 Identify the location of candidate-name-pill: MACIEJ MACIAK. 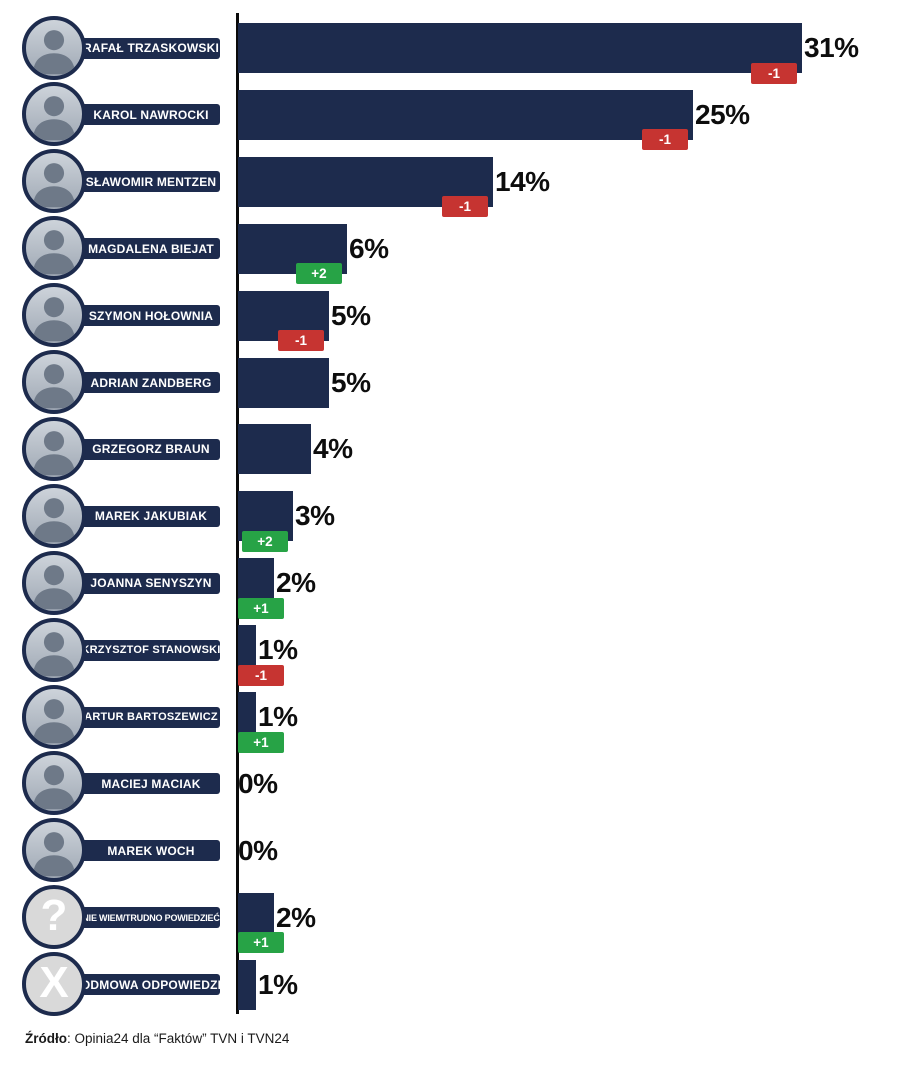
(144, 784).